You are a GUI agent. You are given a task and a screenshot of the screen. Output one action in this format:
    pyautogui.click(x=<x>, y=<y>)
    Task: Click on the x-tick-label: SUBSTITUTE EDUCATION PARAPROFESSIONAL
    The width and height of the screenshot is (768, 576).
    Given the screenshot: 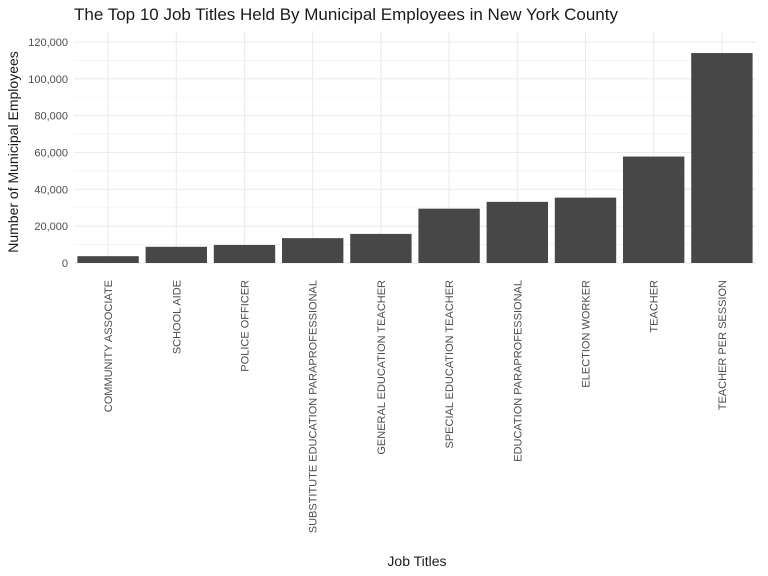 What is the action you would take?
    pyautogui.click(x=314, y=406)
    